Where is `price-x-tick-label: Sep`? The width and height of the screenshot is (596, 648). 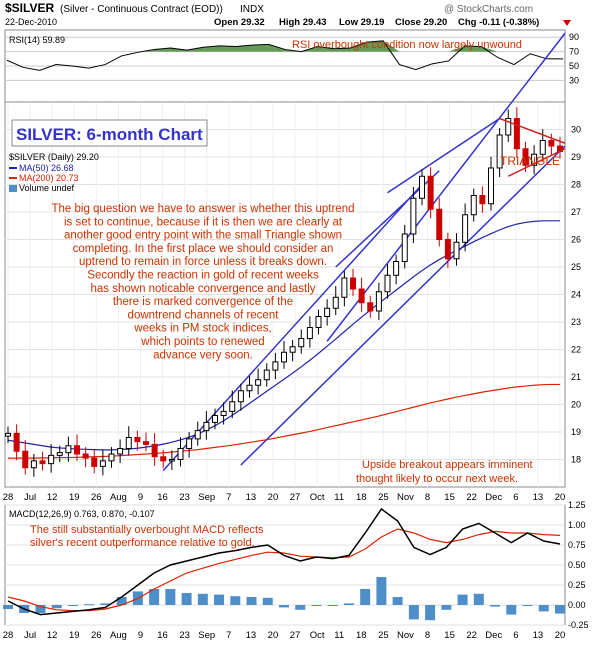 price-x-tick-label: Sep is located at coordinates (206, 497).